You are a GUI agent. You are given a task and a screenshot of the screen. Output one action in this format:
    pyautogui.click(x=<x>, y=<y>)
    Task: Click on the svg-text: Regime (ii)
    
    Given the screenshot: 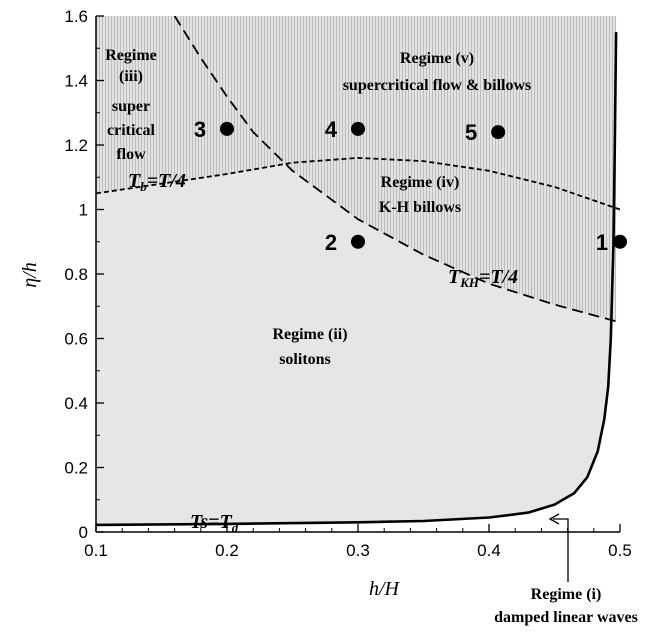 What is the action you would take?
    pyautogui.click(x=309, y=334)
    